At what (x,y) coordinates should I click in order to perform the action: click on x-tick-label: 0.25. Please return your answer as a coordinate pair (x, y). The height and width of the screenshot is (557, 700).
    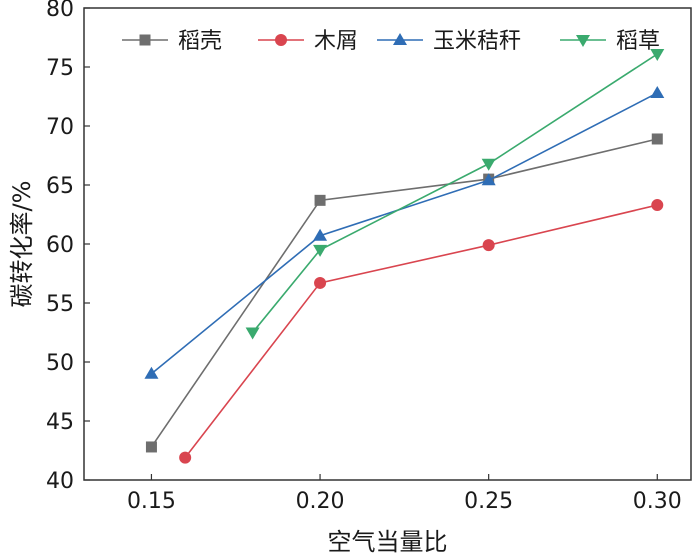
    Looking at the image, I should click on (488, 501).